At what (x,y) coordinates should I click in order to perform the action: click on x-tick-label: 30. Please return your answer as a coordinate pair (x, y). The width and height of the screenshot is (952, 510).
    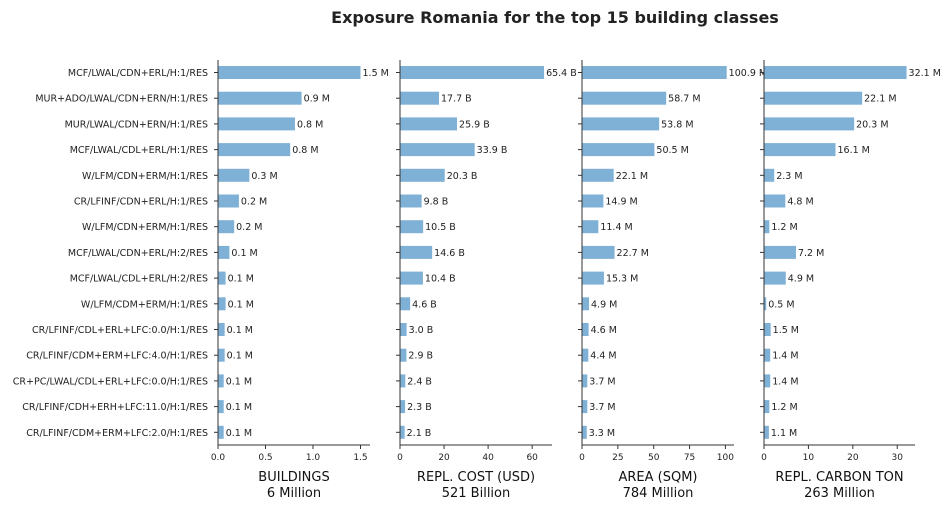
    Looking at the image, I should click on (898, 458).